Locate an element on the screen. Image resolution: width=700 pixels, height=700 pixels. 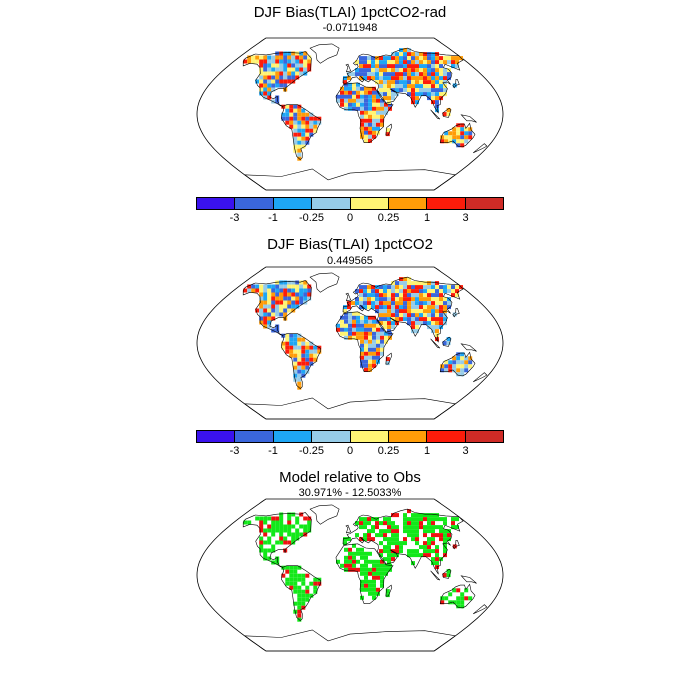
panel2-colorbar is located at coordinates (350, 436).